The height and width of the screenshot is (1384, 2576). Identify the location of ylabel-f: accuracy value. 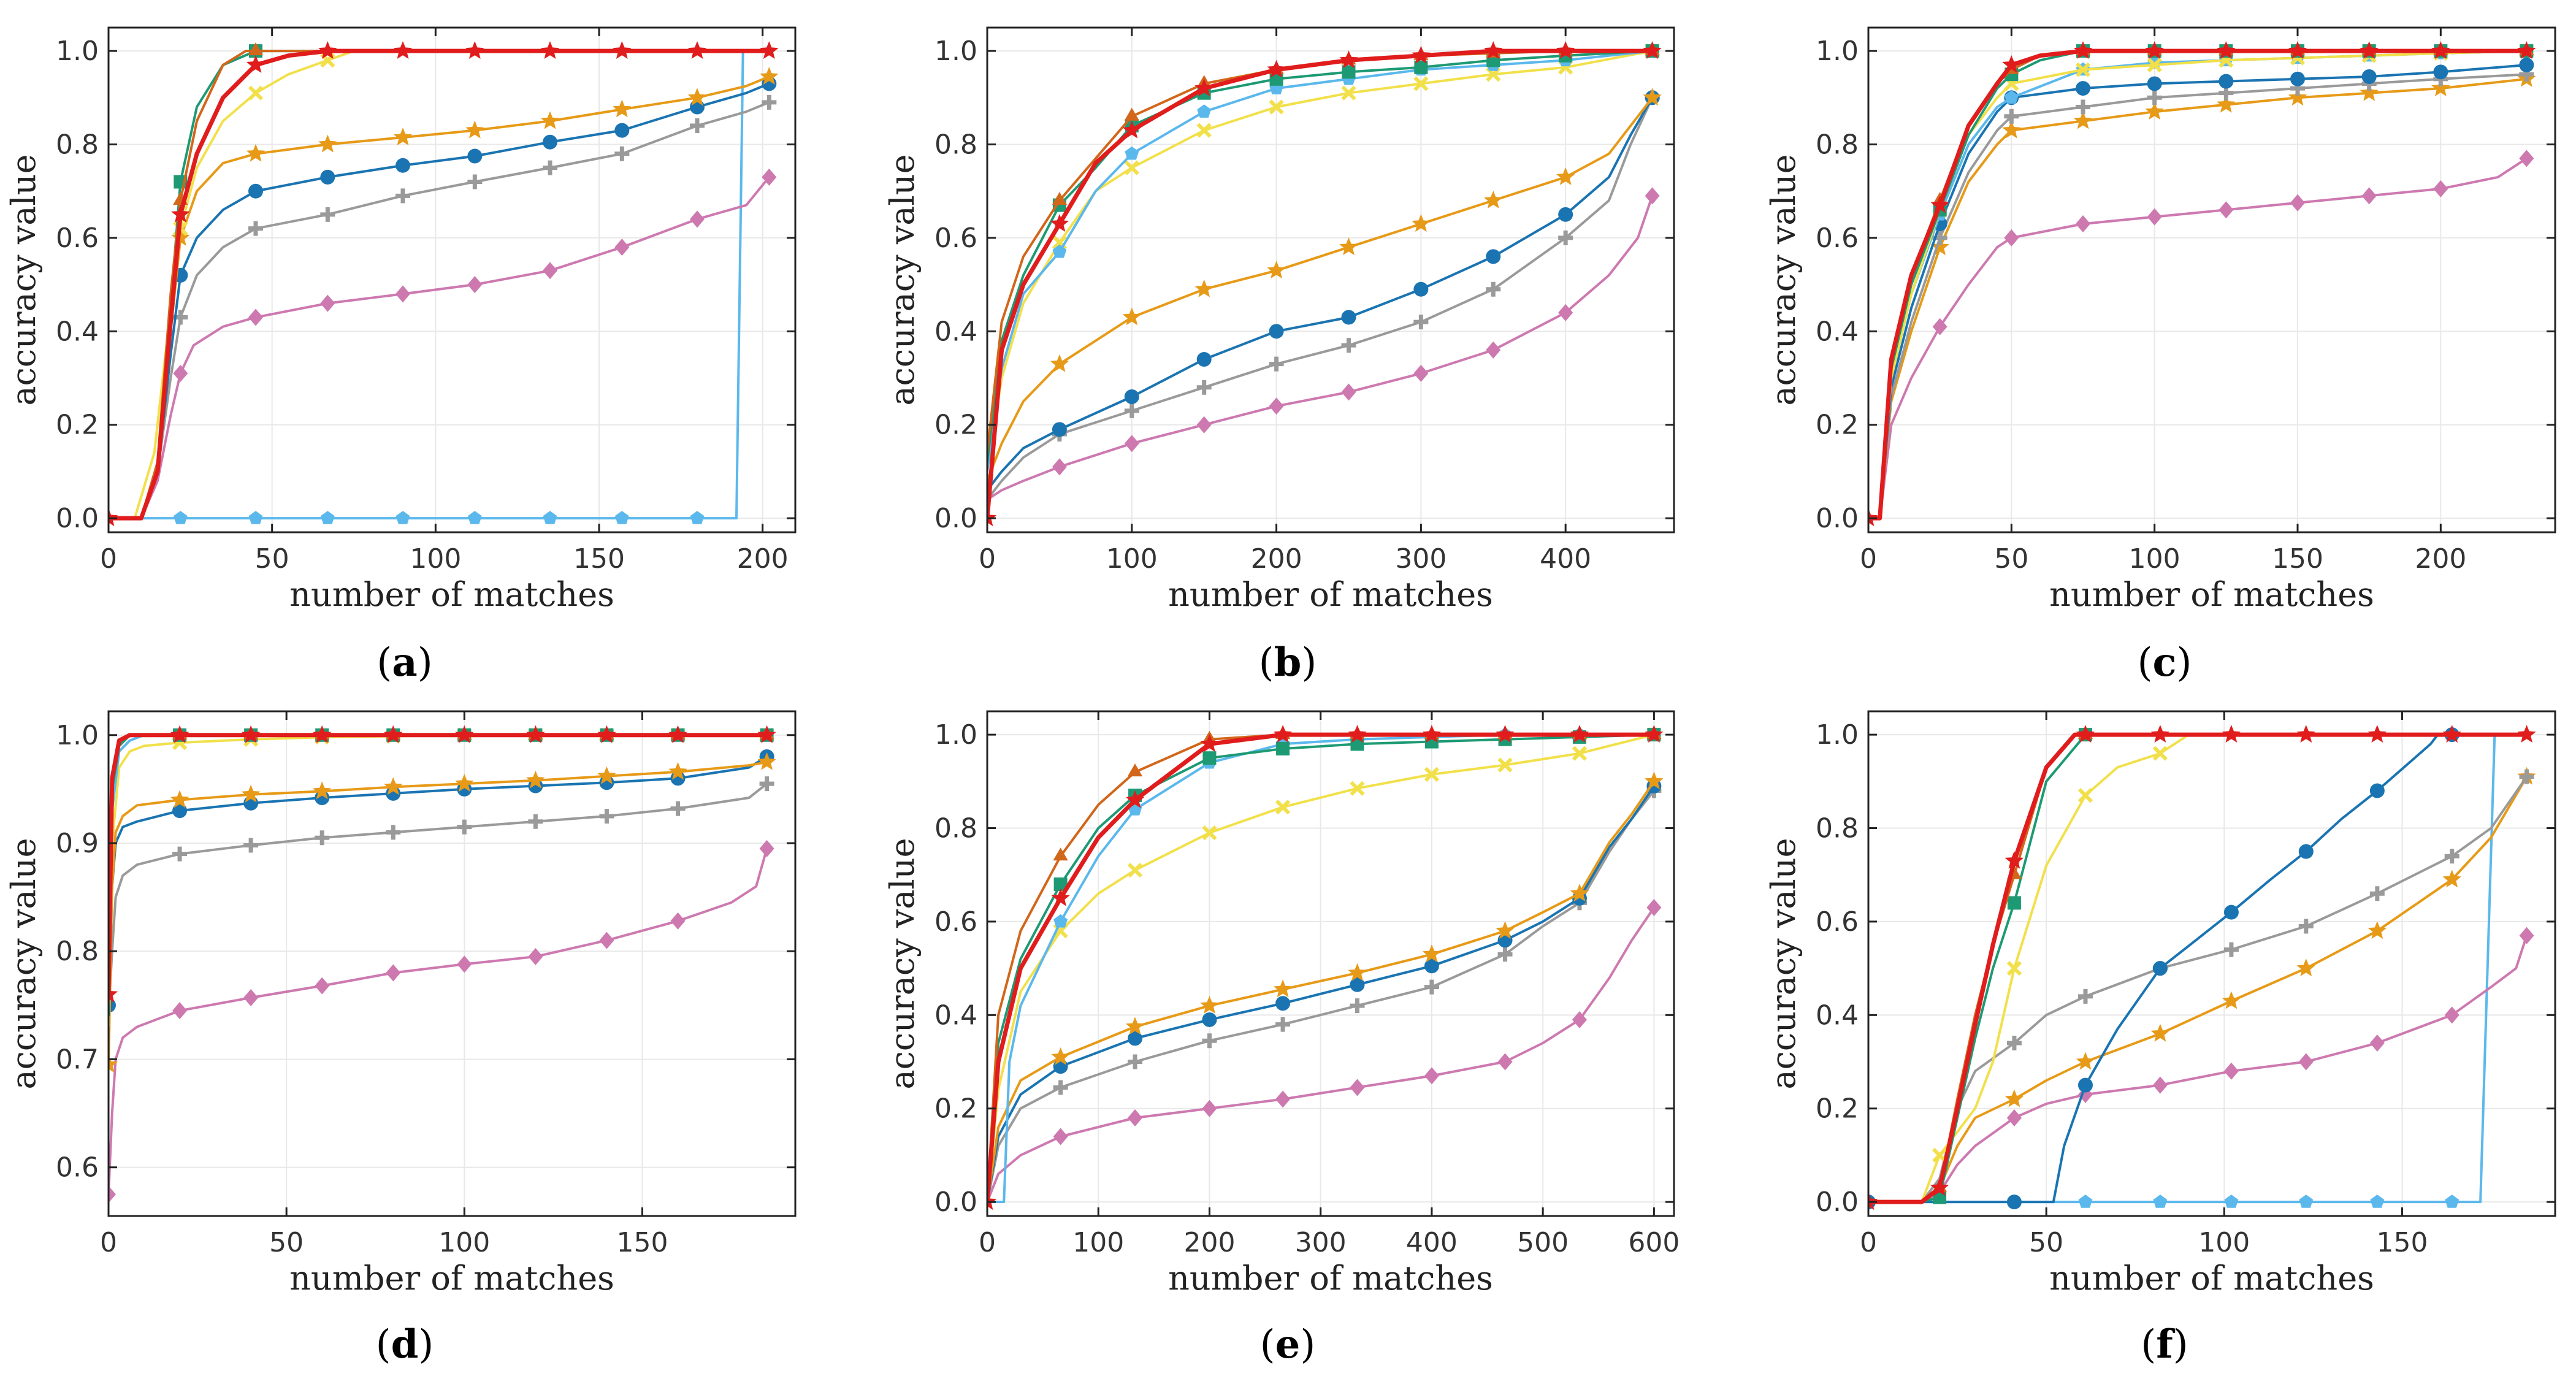
(1783, 964).